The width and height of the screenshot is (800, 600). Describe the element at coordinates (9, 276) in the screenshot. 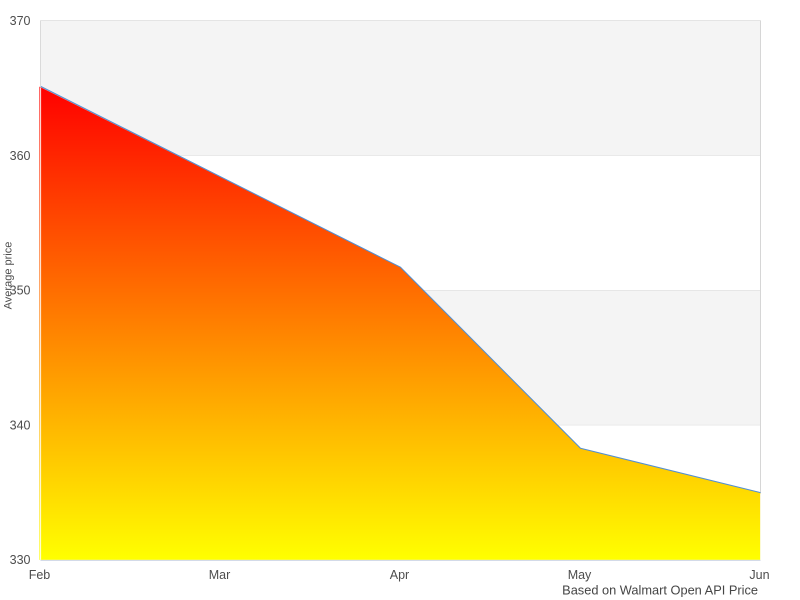

I see `svg-text: Average price` at that location.